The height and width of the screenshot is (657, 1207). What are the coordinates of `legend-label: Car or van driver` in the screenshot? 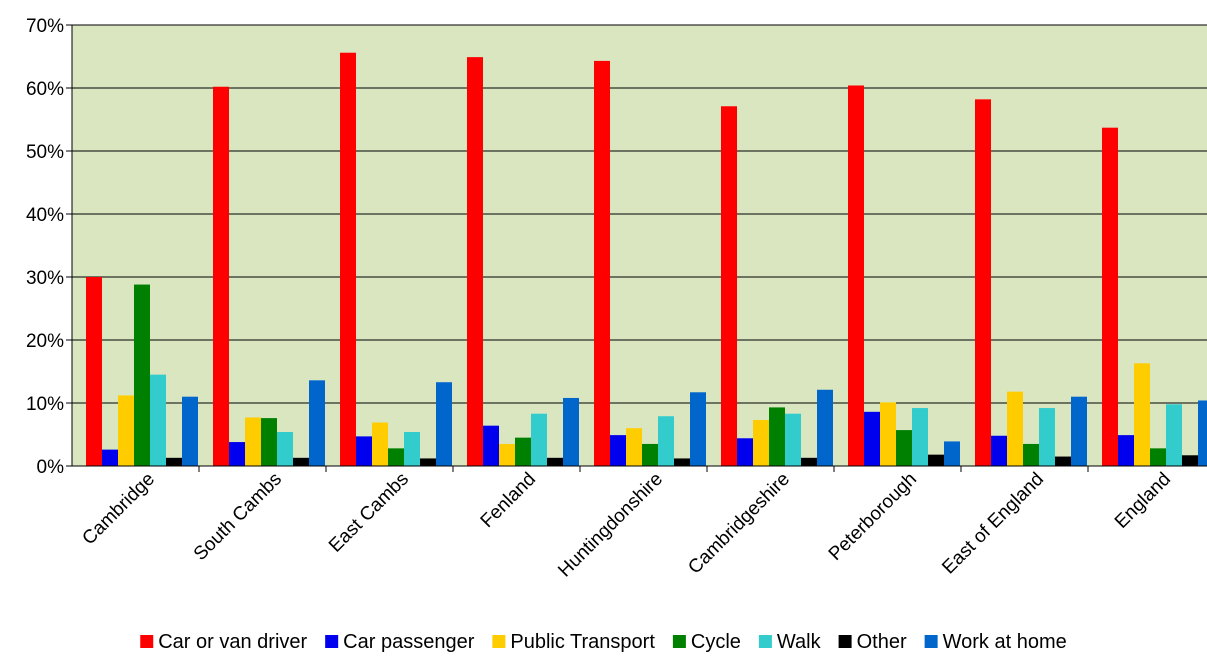 It's located at (232, 642).